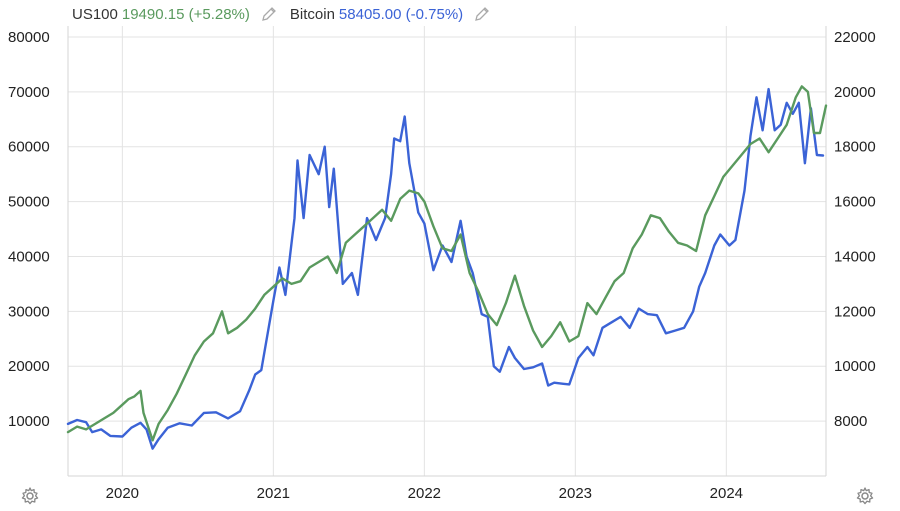  Describe the element at coordinates (424, 493) in the screenshot. I see `x-tick-label: 2022` at that location.